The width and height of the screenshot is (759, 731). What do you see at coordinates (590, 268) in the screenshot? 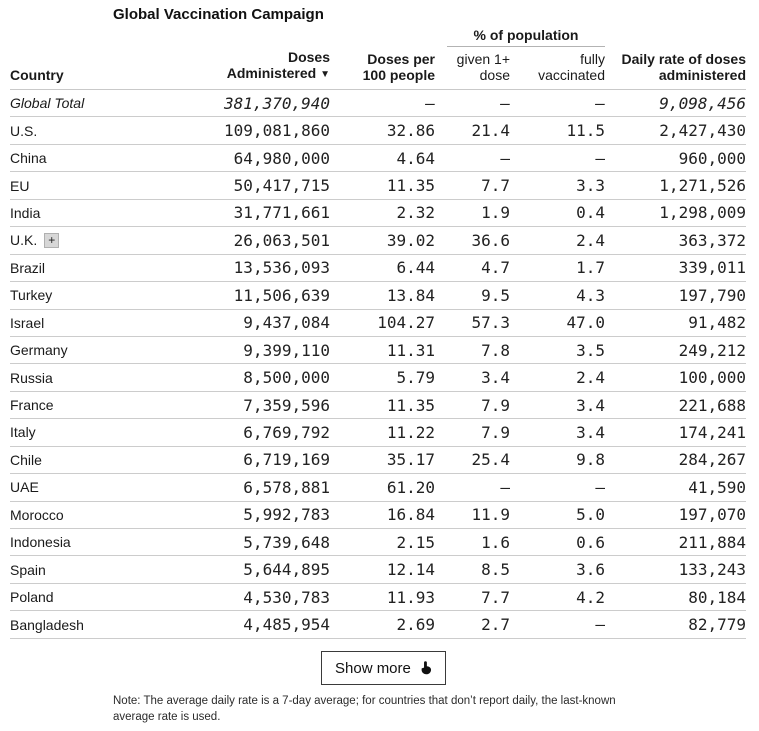
I see `fully-vaccinated-cell: 1.7` at bounding box center [590, 268].